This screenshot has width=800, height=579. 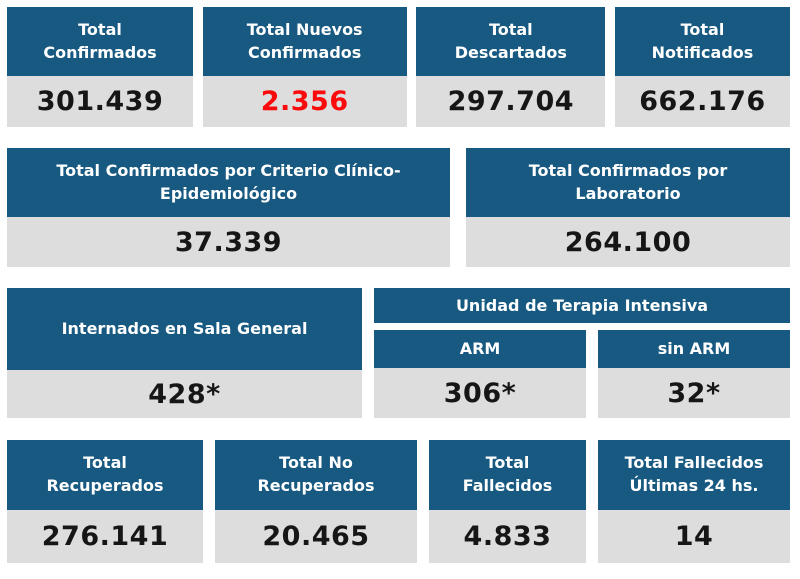 I want to click on card-header: Total Notificados, so click(x=702, y=41).